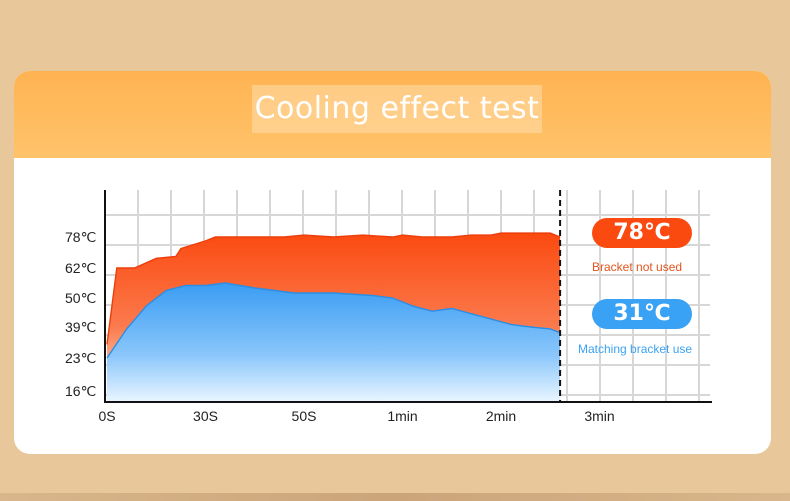 The width and height of the screenshot is (790, 501). Describe the element at coordinates (304, 416) in the screenshot. I see `x-tick-label: 50S` at that location.